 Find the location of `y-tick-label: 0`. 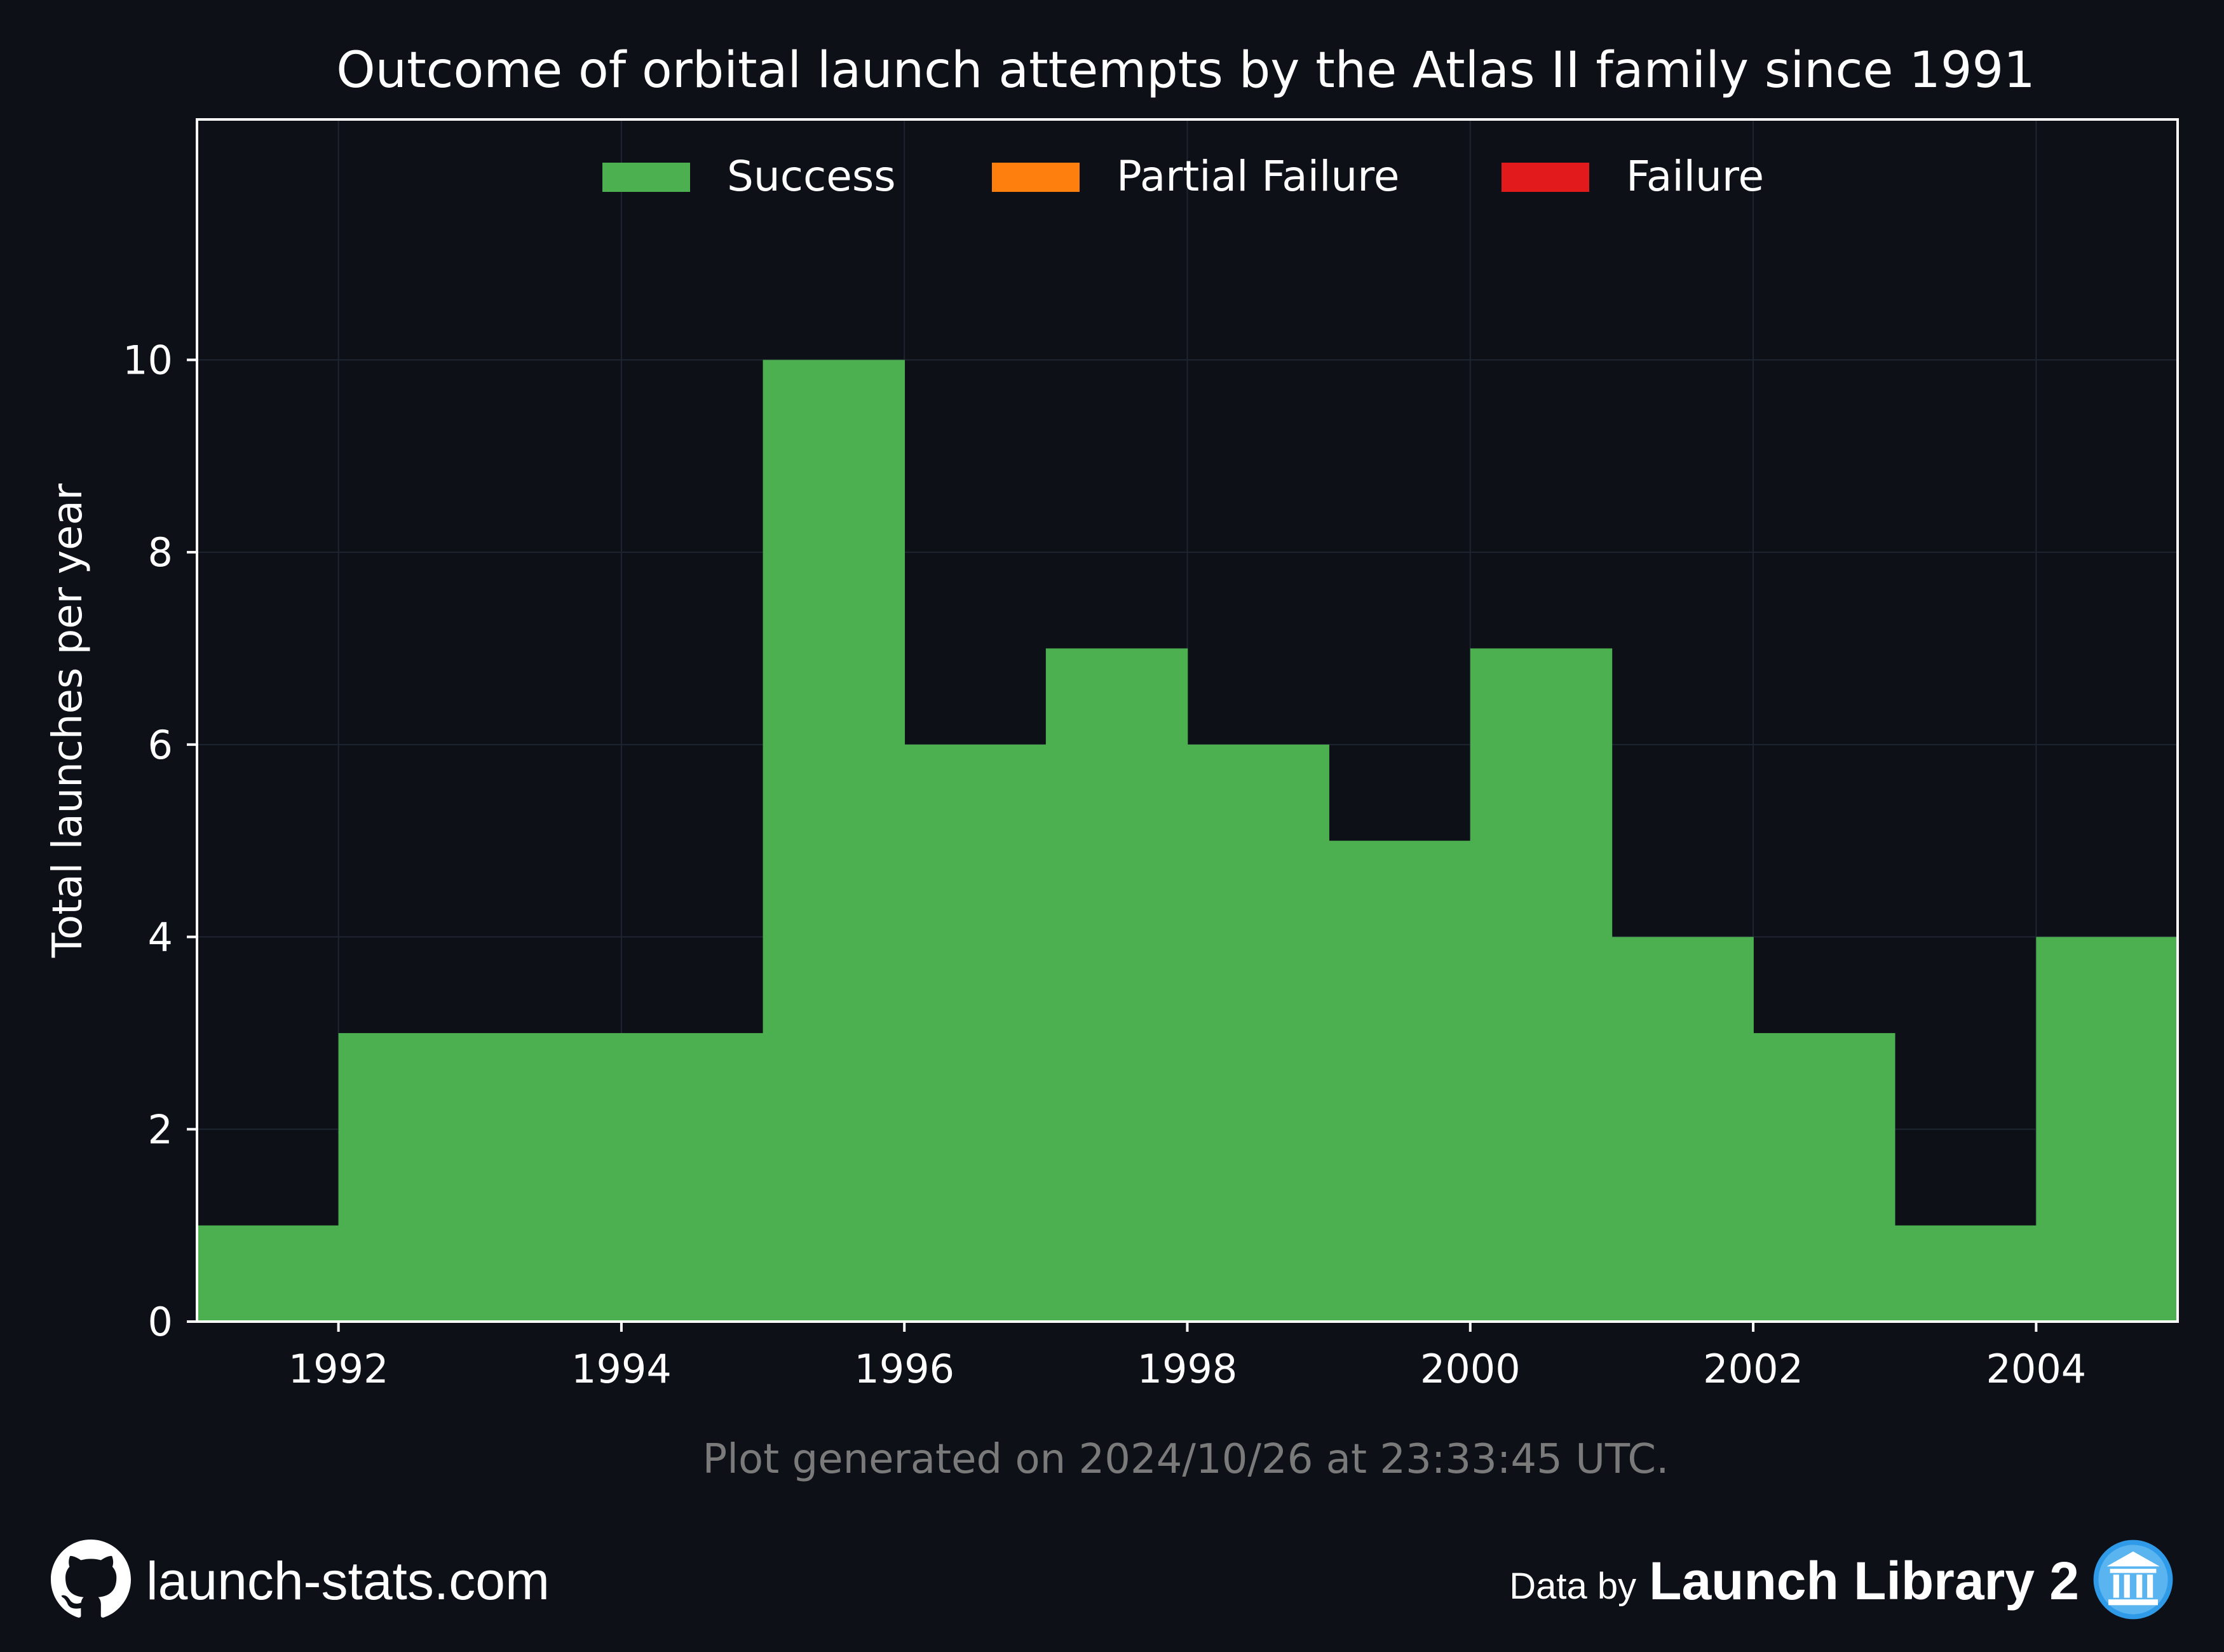

y-tick-label: 0 is located at coordinates (160, 1322).